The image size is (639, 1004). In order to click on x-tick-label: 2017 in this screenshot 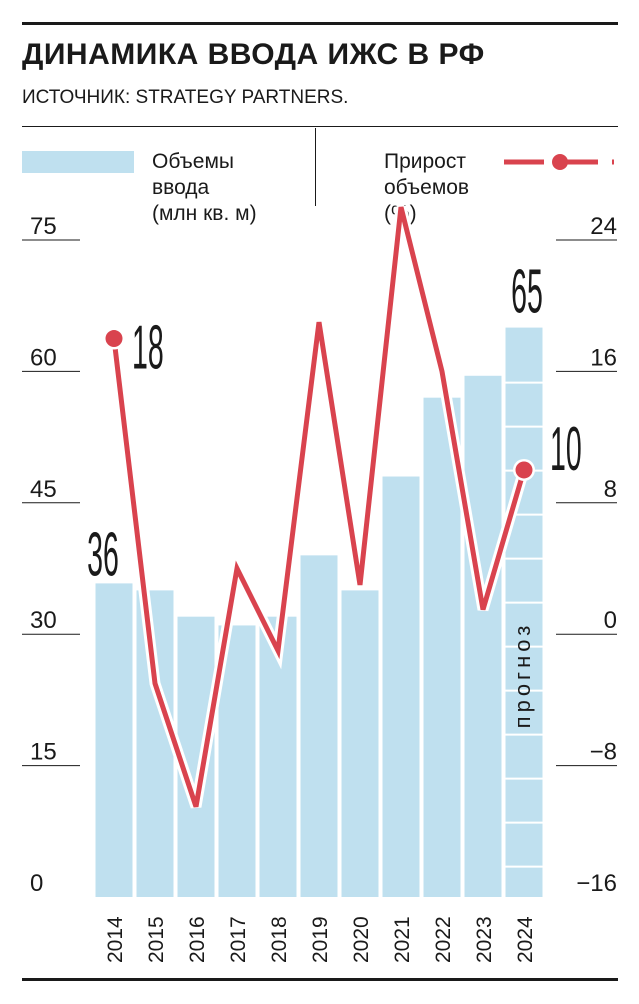, I will do `click(238, 939)`.